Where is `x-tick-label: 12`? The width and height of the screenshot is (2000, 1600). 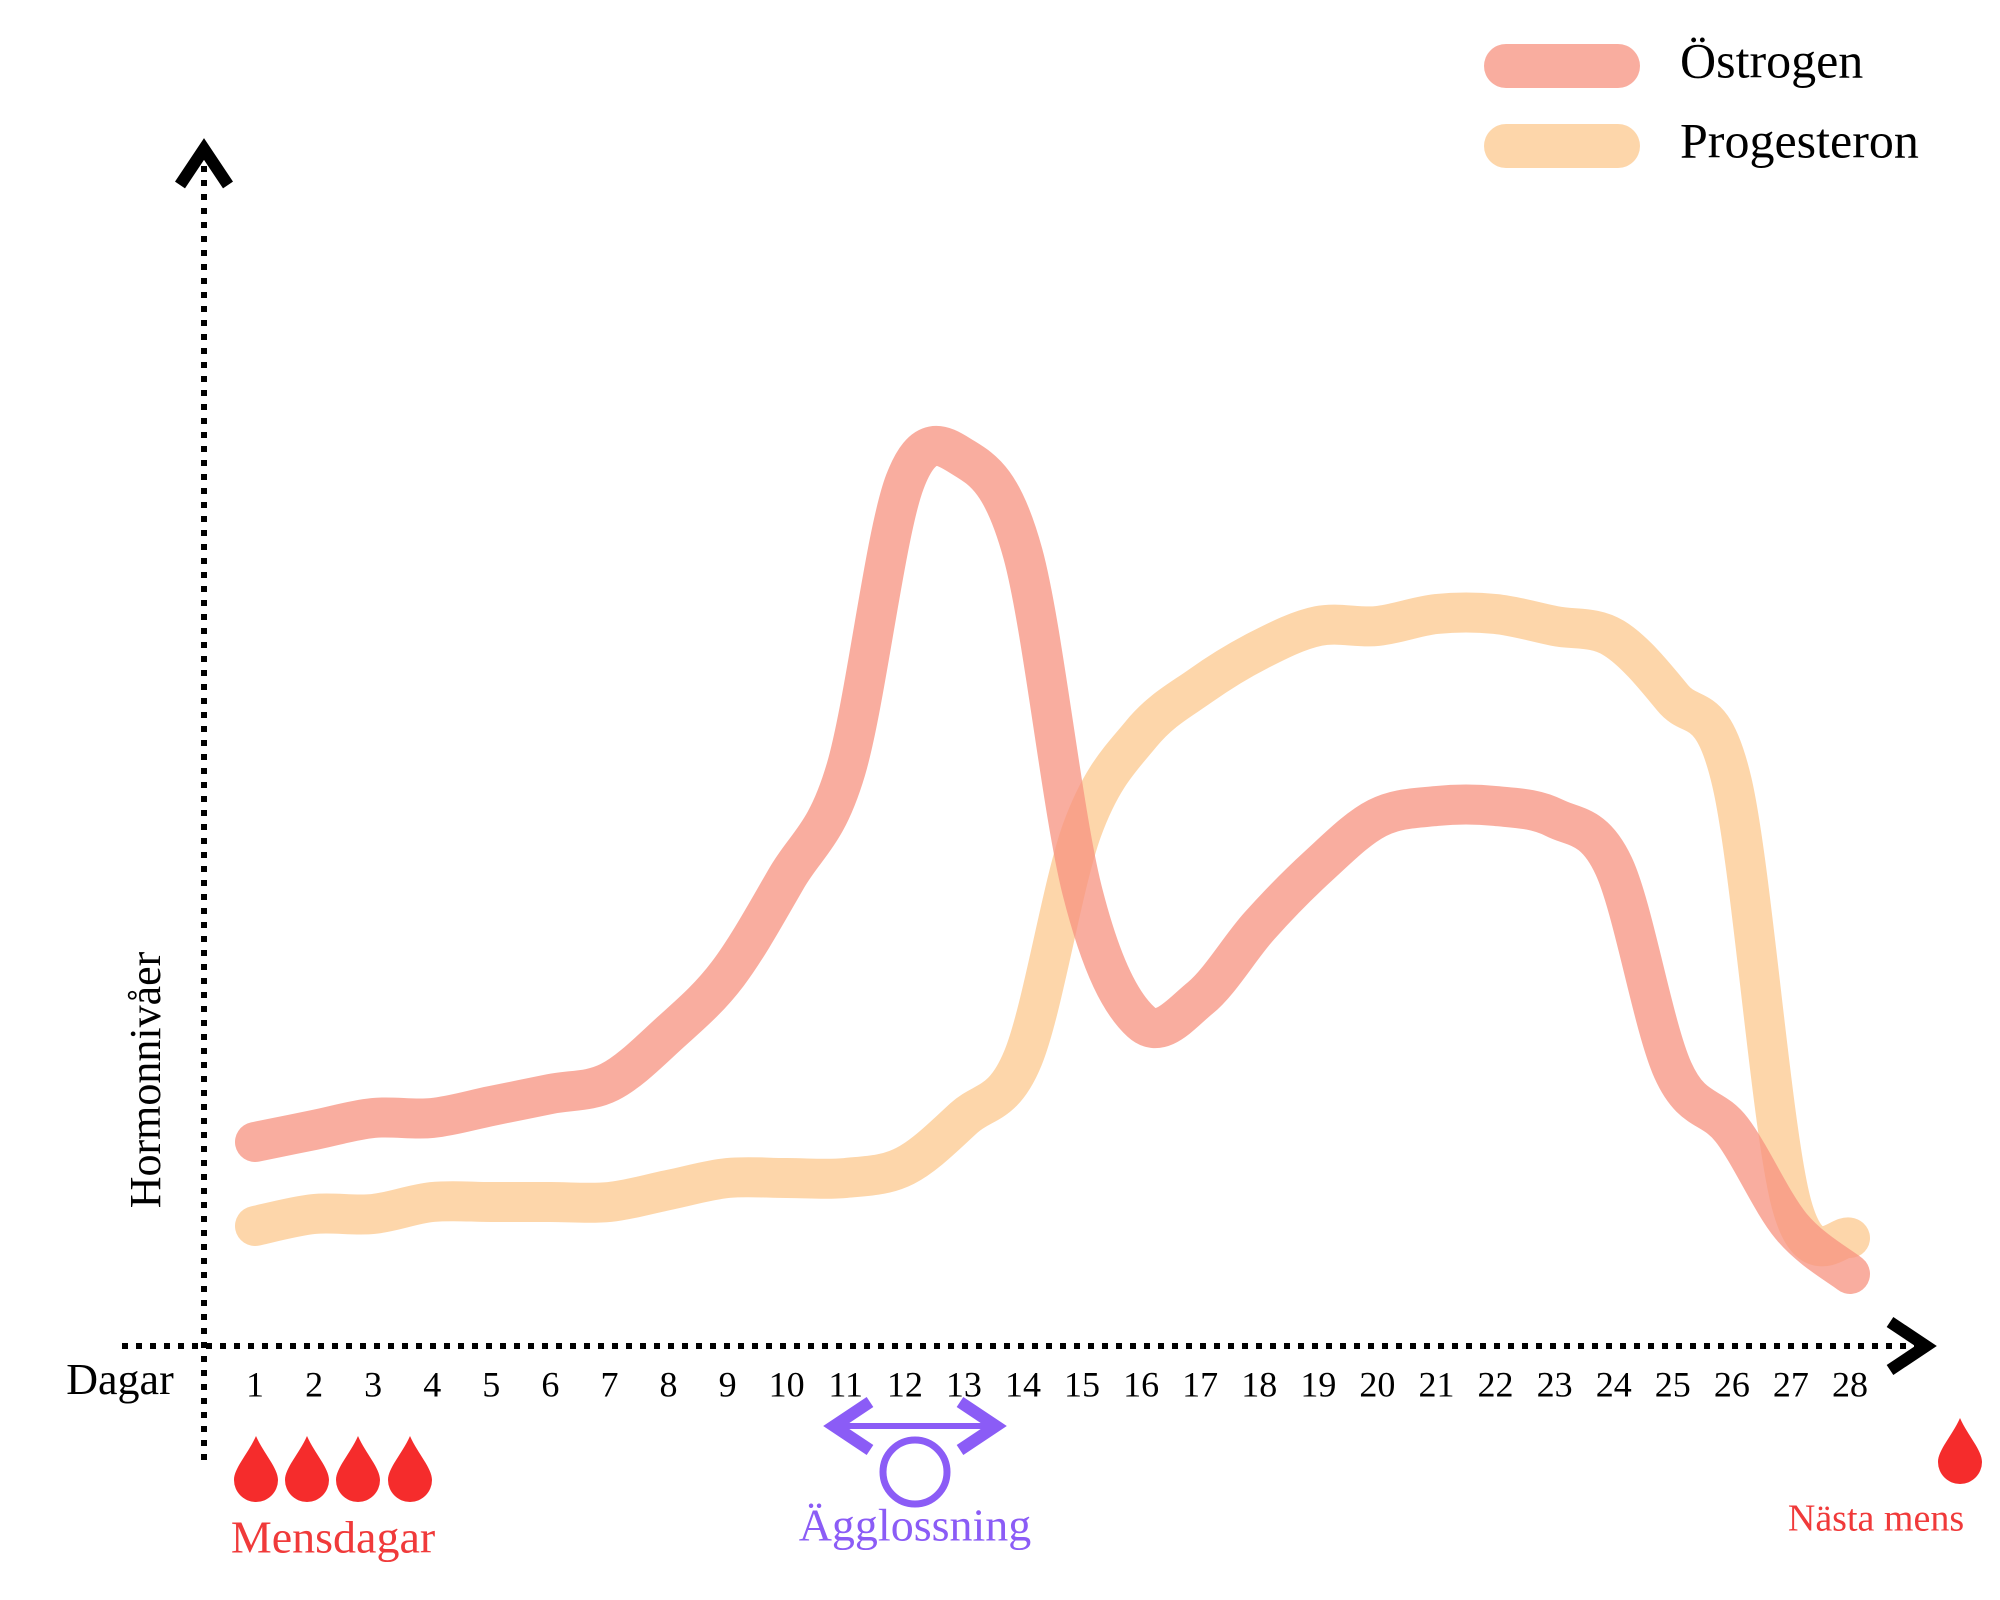 x-tick-label: 12 is located at coordinates (905, 1384).